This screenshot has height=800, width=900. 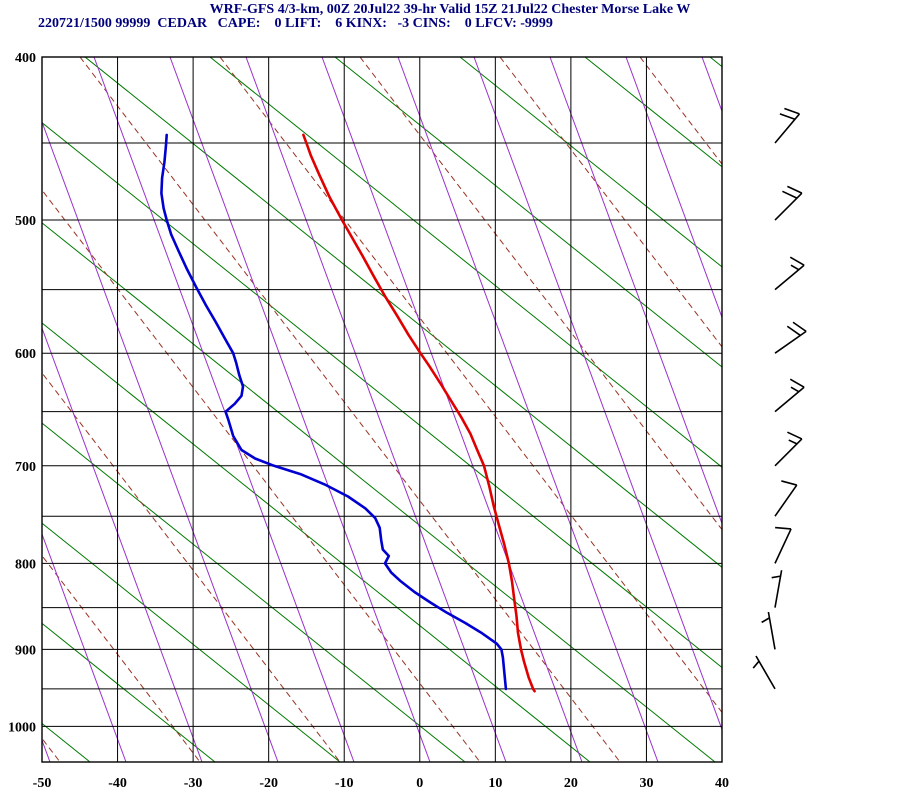 I want to click on x-axis-tick-label: -50, so click(x=42, y=783).